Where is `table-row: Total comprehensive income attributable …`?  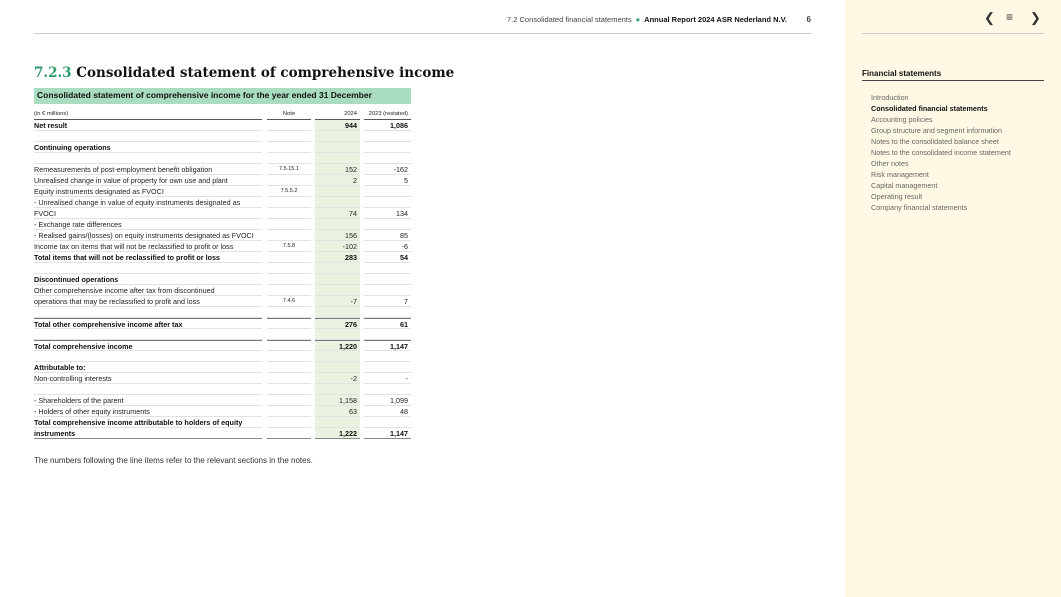
table-row: Total comprehensive income attributable … is located at coordinates (222, 422).